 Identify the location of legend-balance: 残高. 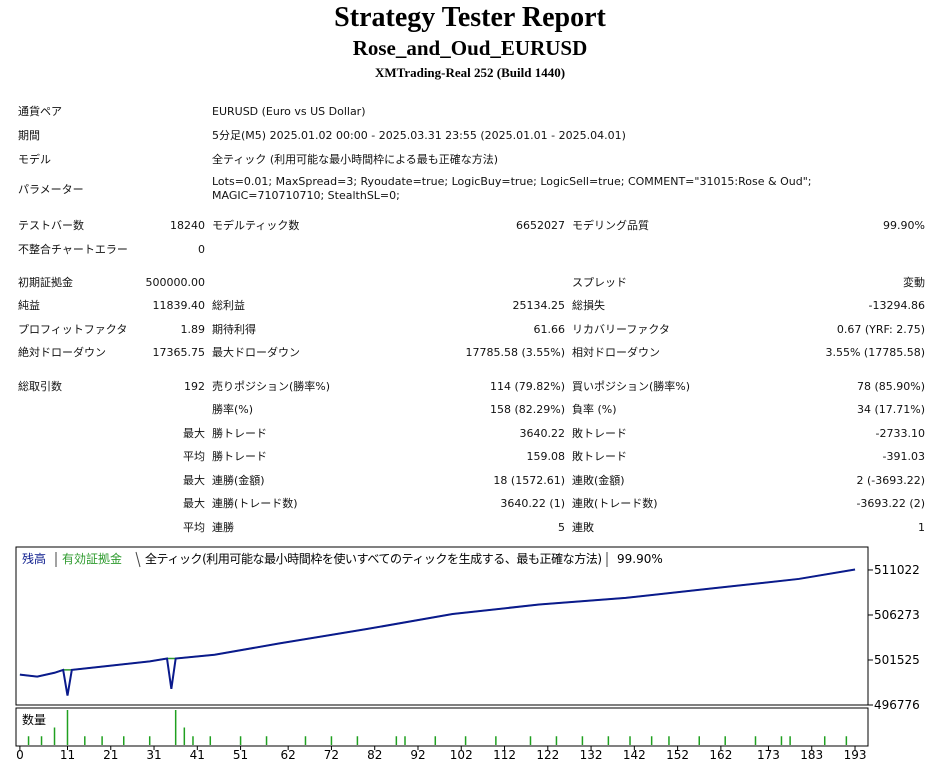
(34, 558).